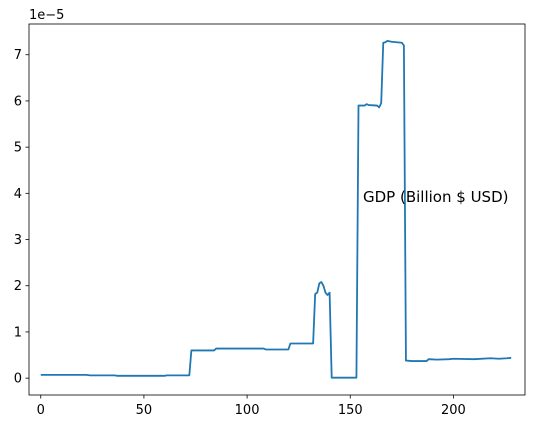 This screenshot has height=428, width=534. What do you see at coordinates (18, 286) in the screenshot?
I see `y-tick-label: 2` at bounding box center [18, 286].